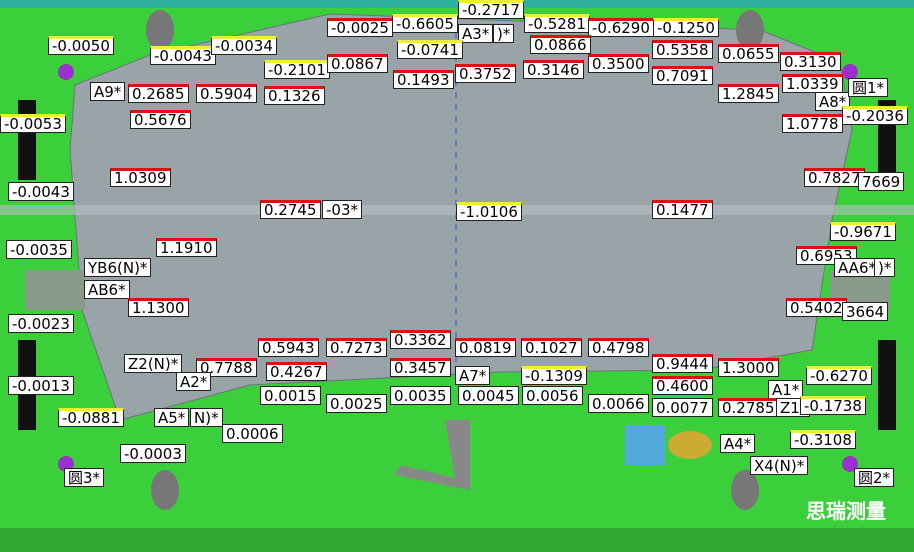 The height and width of the screenshot is (552, 914). What do you see at coordinates (748, 93) in the screenshot?
I see `measurement-label: 1.2845` at bounding box center [748, 93].